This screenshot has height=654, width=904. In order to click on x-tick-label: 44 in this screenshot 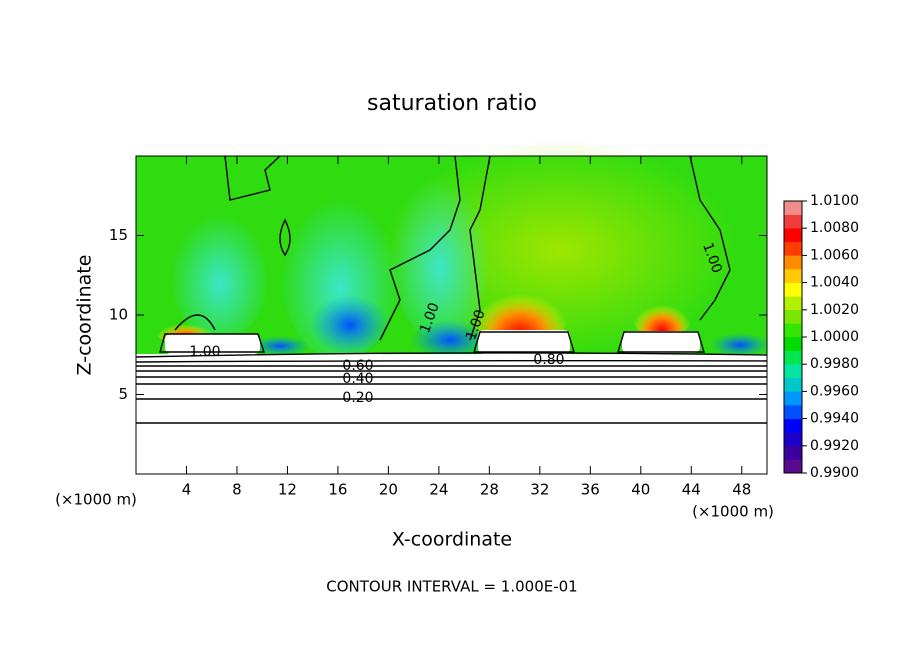, I will do `click(691, 490)`.